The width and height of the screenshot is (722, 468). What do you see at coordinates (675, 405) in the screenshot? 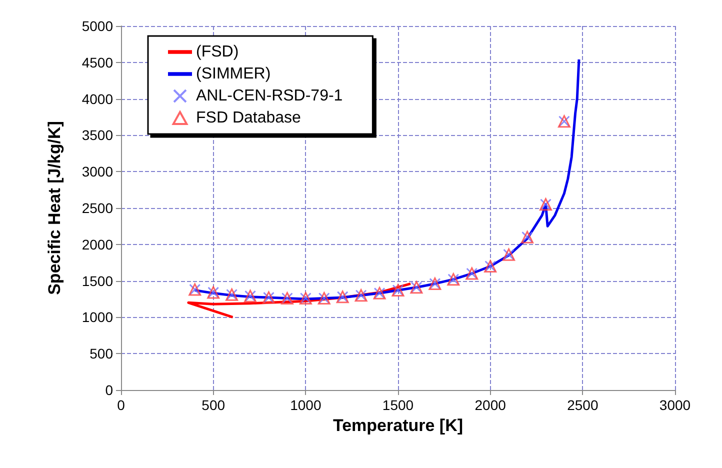
I see `x-tick-label: 3000` at bounding box center [675, 405].